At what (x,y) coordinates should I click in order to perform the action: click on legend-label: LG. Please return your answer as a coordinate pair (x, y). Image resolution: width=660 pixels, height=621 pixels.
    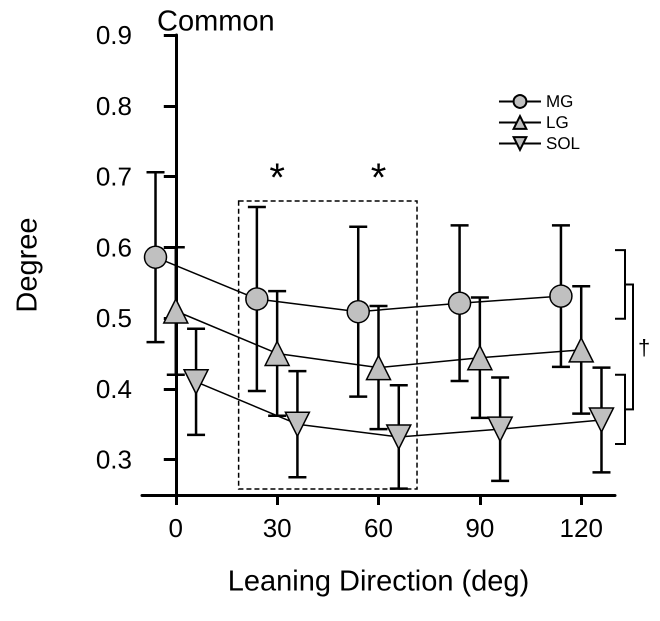
    Looking at the image, I should click on (557, 122).